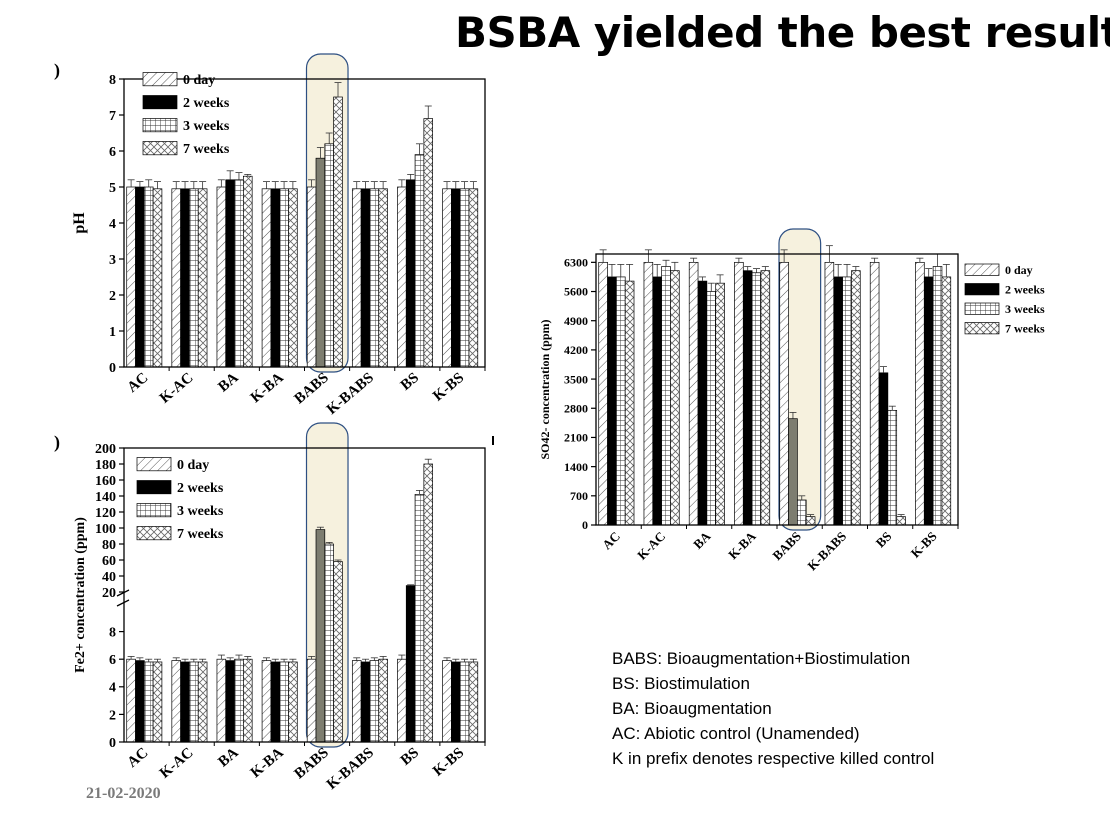 The image size is (1110, 833). Describe the element at coordinates (131, 277) in the screenshot. I see `bar-ph-ac-s0` at that location.